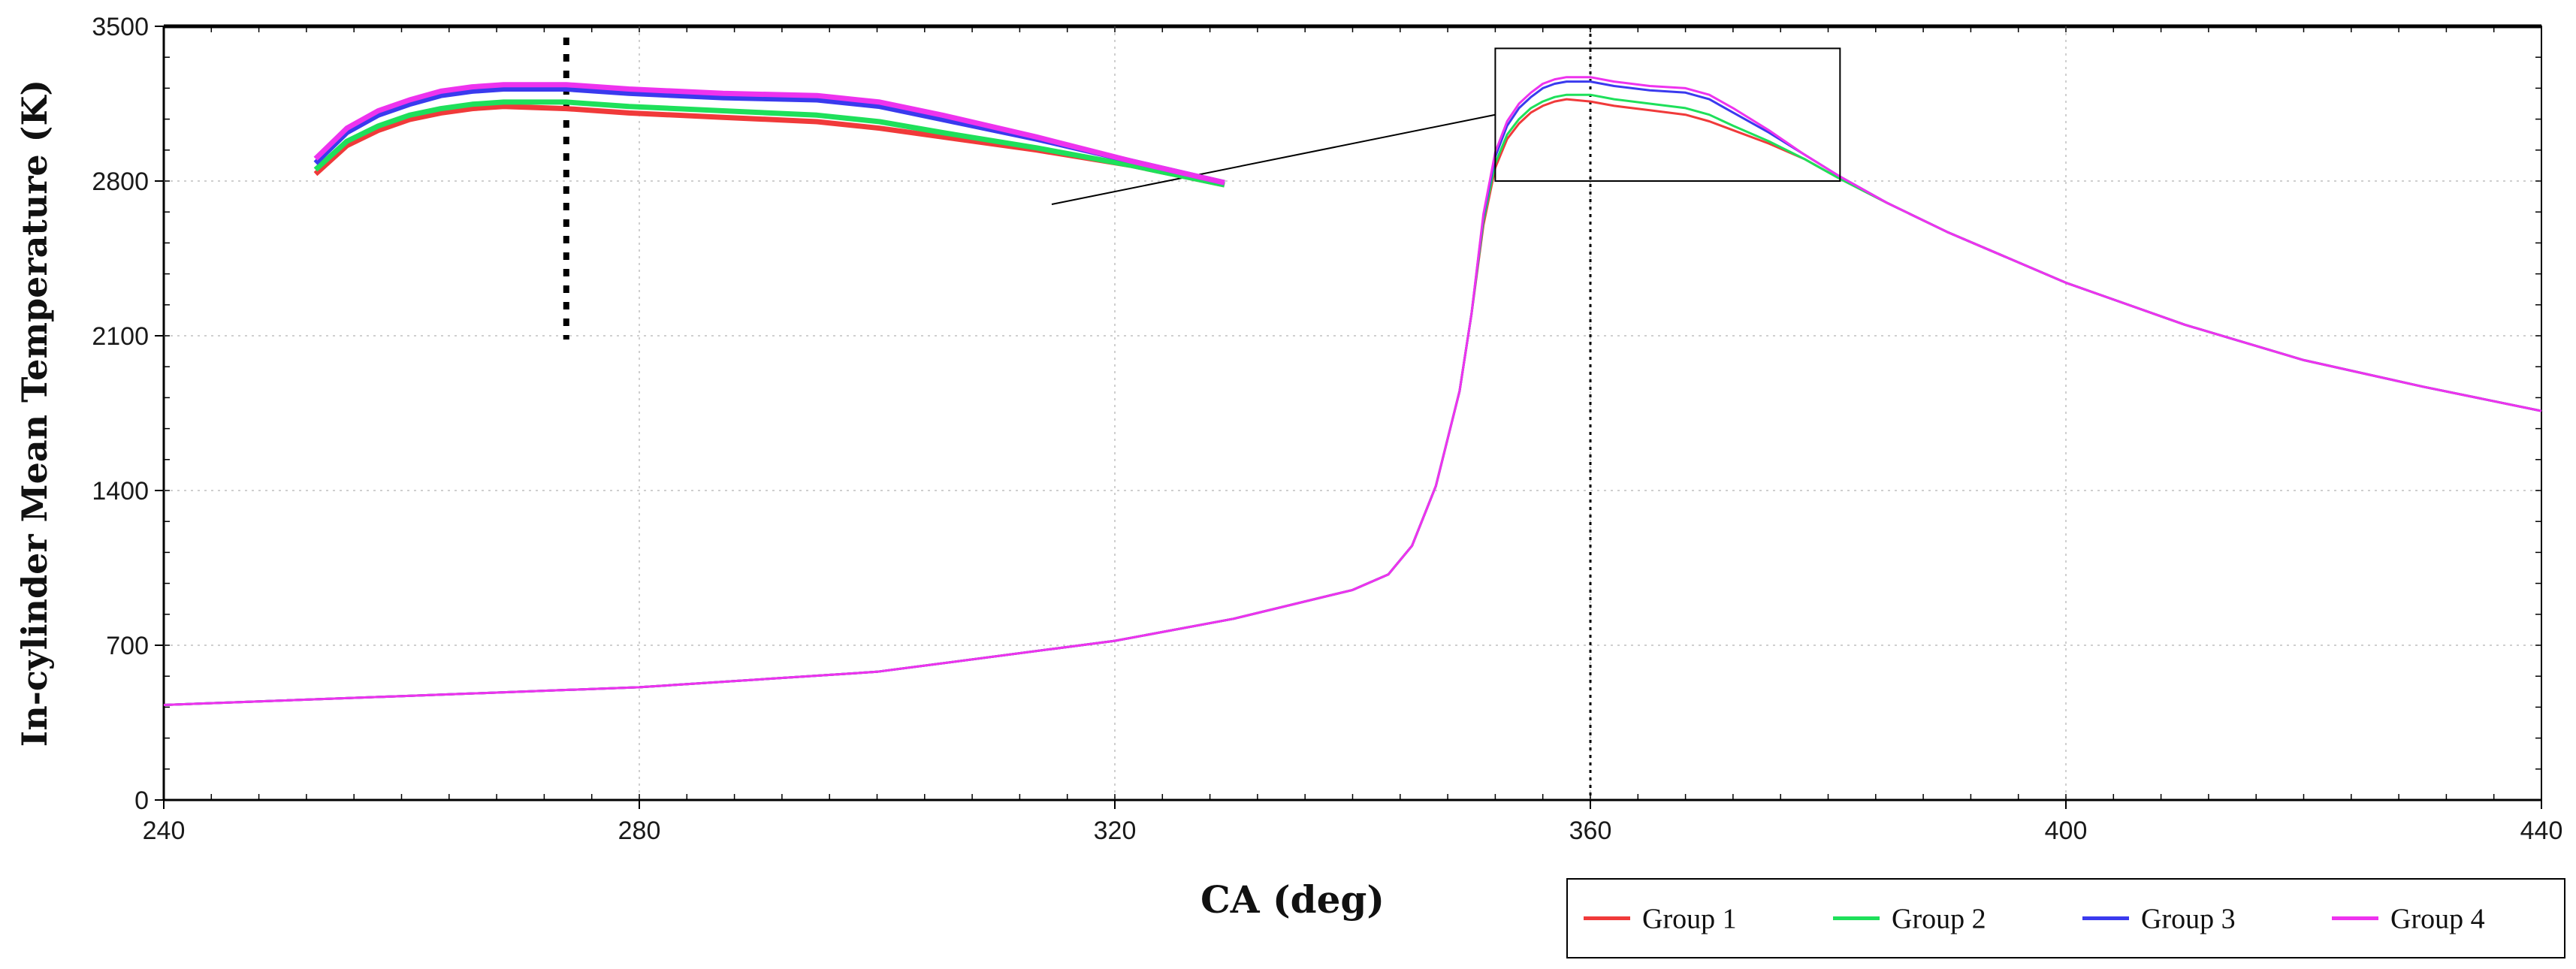  I want to click on zoom-leader-line, so click(1273, 159).